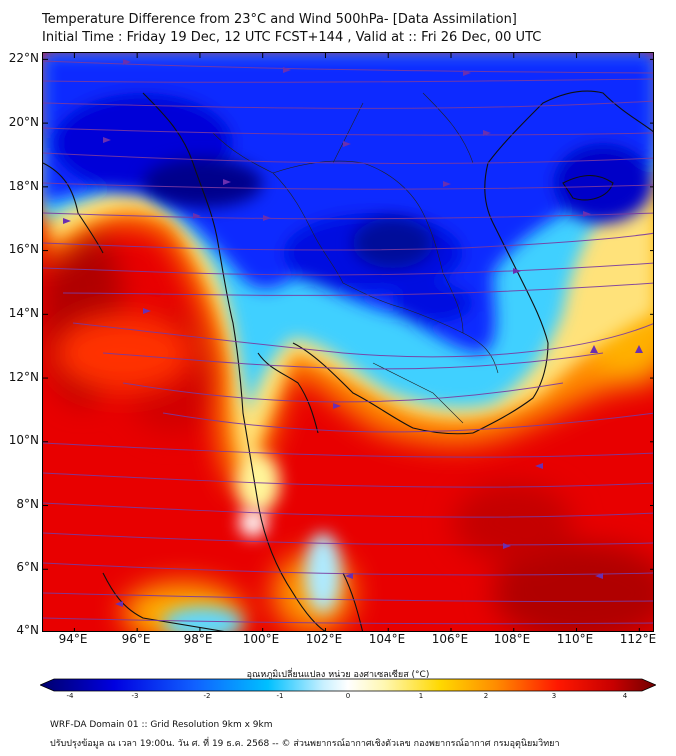 The height and width of the screenshot is (756, 676). What do you see at coordinates (512, 639) in the screenshot?
I see `lon-label-108e: 108°E` at bounding box center [512, 639].